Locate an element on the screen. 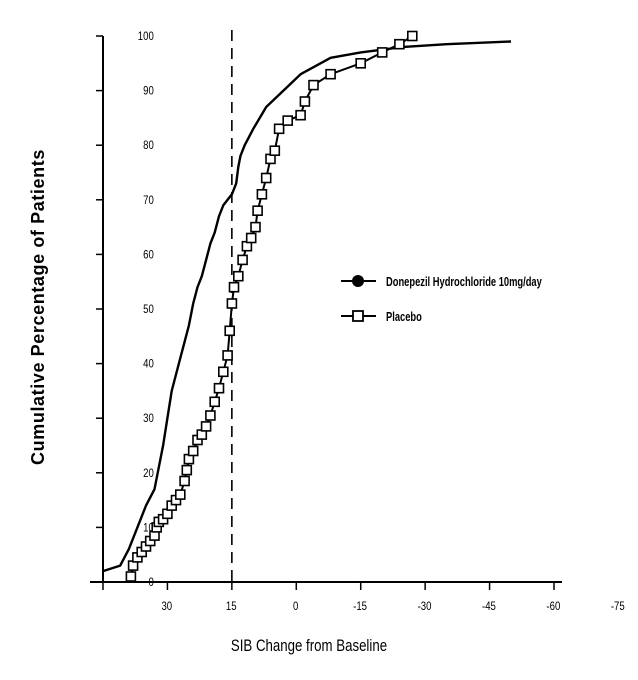 The height and width of the screenshot is (680, 638). legend-marker-open-square is located at coordinates (358, 316).